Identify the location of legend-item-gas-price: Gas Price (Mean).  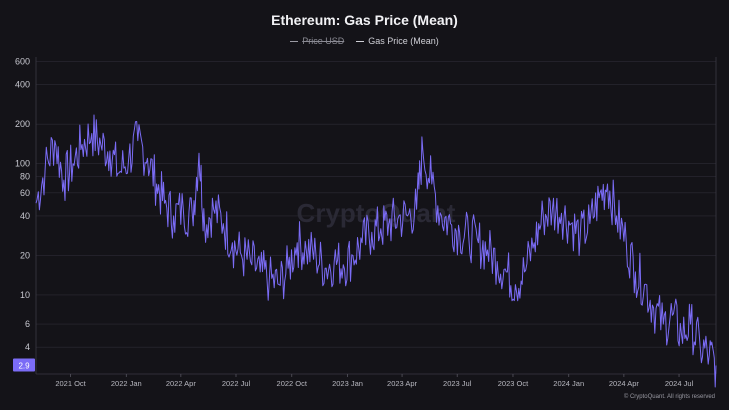
(397, 41).